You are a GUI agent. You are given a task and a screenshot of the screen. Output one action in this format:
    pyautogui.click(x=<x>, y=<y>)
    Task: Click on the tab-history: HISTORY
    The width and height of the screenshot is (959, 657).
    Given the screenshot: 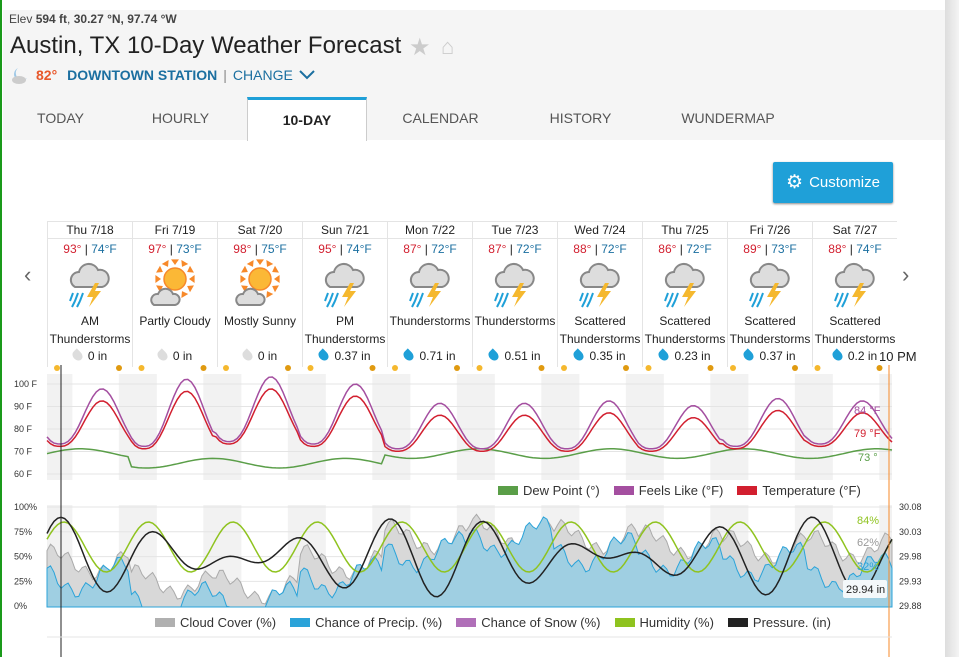 What is the action you would take?
    pyautogui.click(x=580, y=118)
    